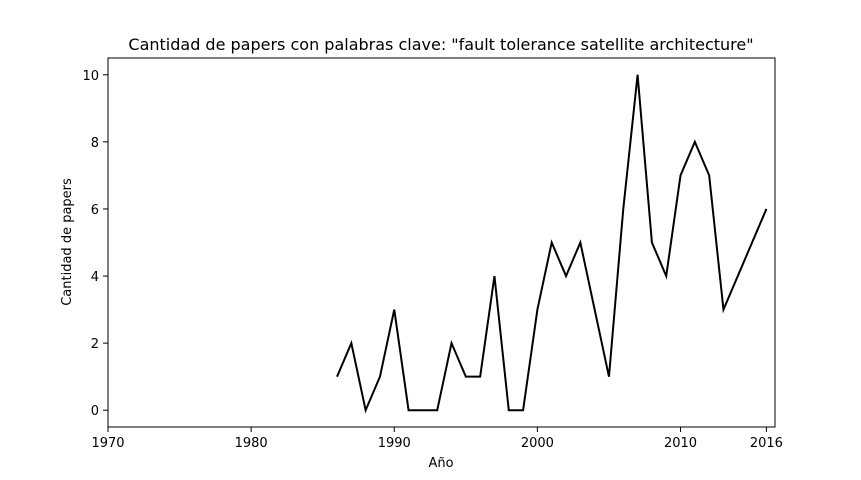 This screenshot has width=861, height=480. I want to click on x-tick-label: 1980, so click(251, 443).